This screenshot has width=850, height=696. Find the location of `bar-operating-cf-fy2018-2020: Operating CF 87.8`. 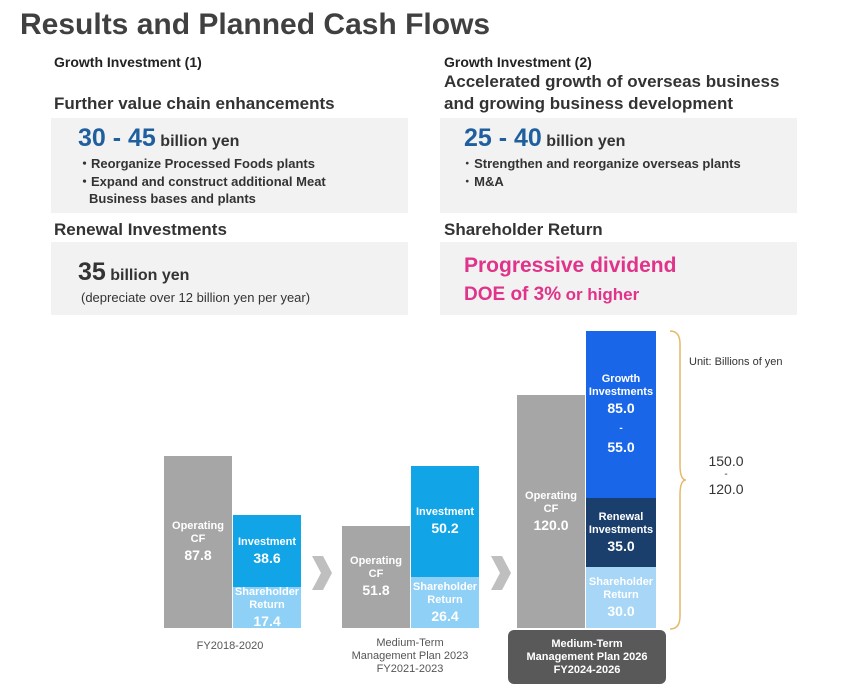

bar-operating-cf-fy2018-2020: Operating CF 87.8 is located at coordinates (198, 542).